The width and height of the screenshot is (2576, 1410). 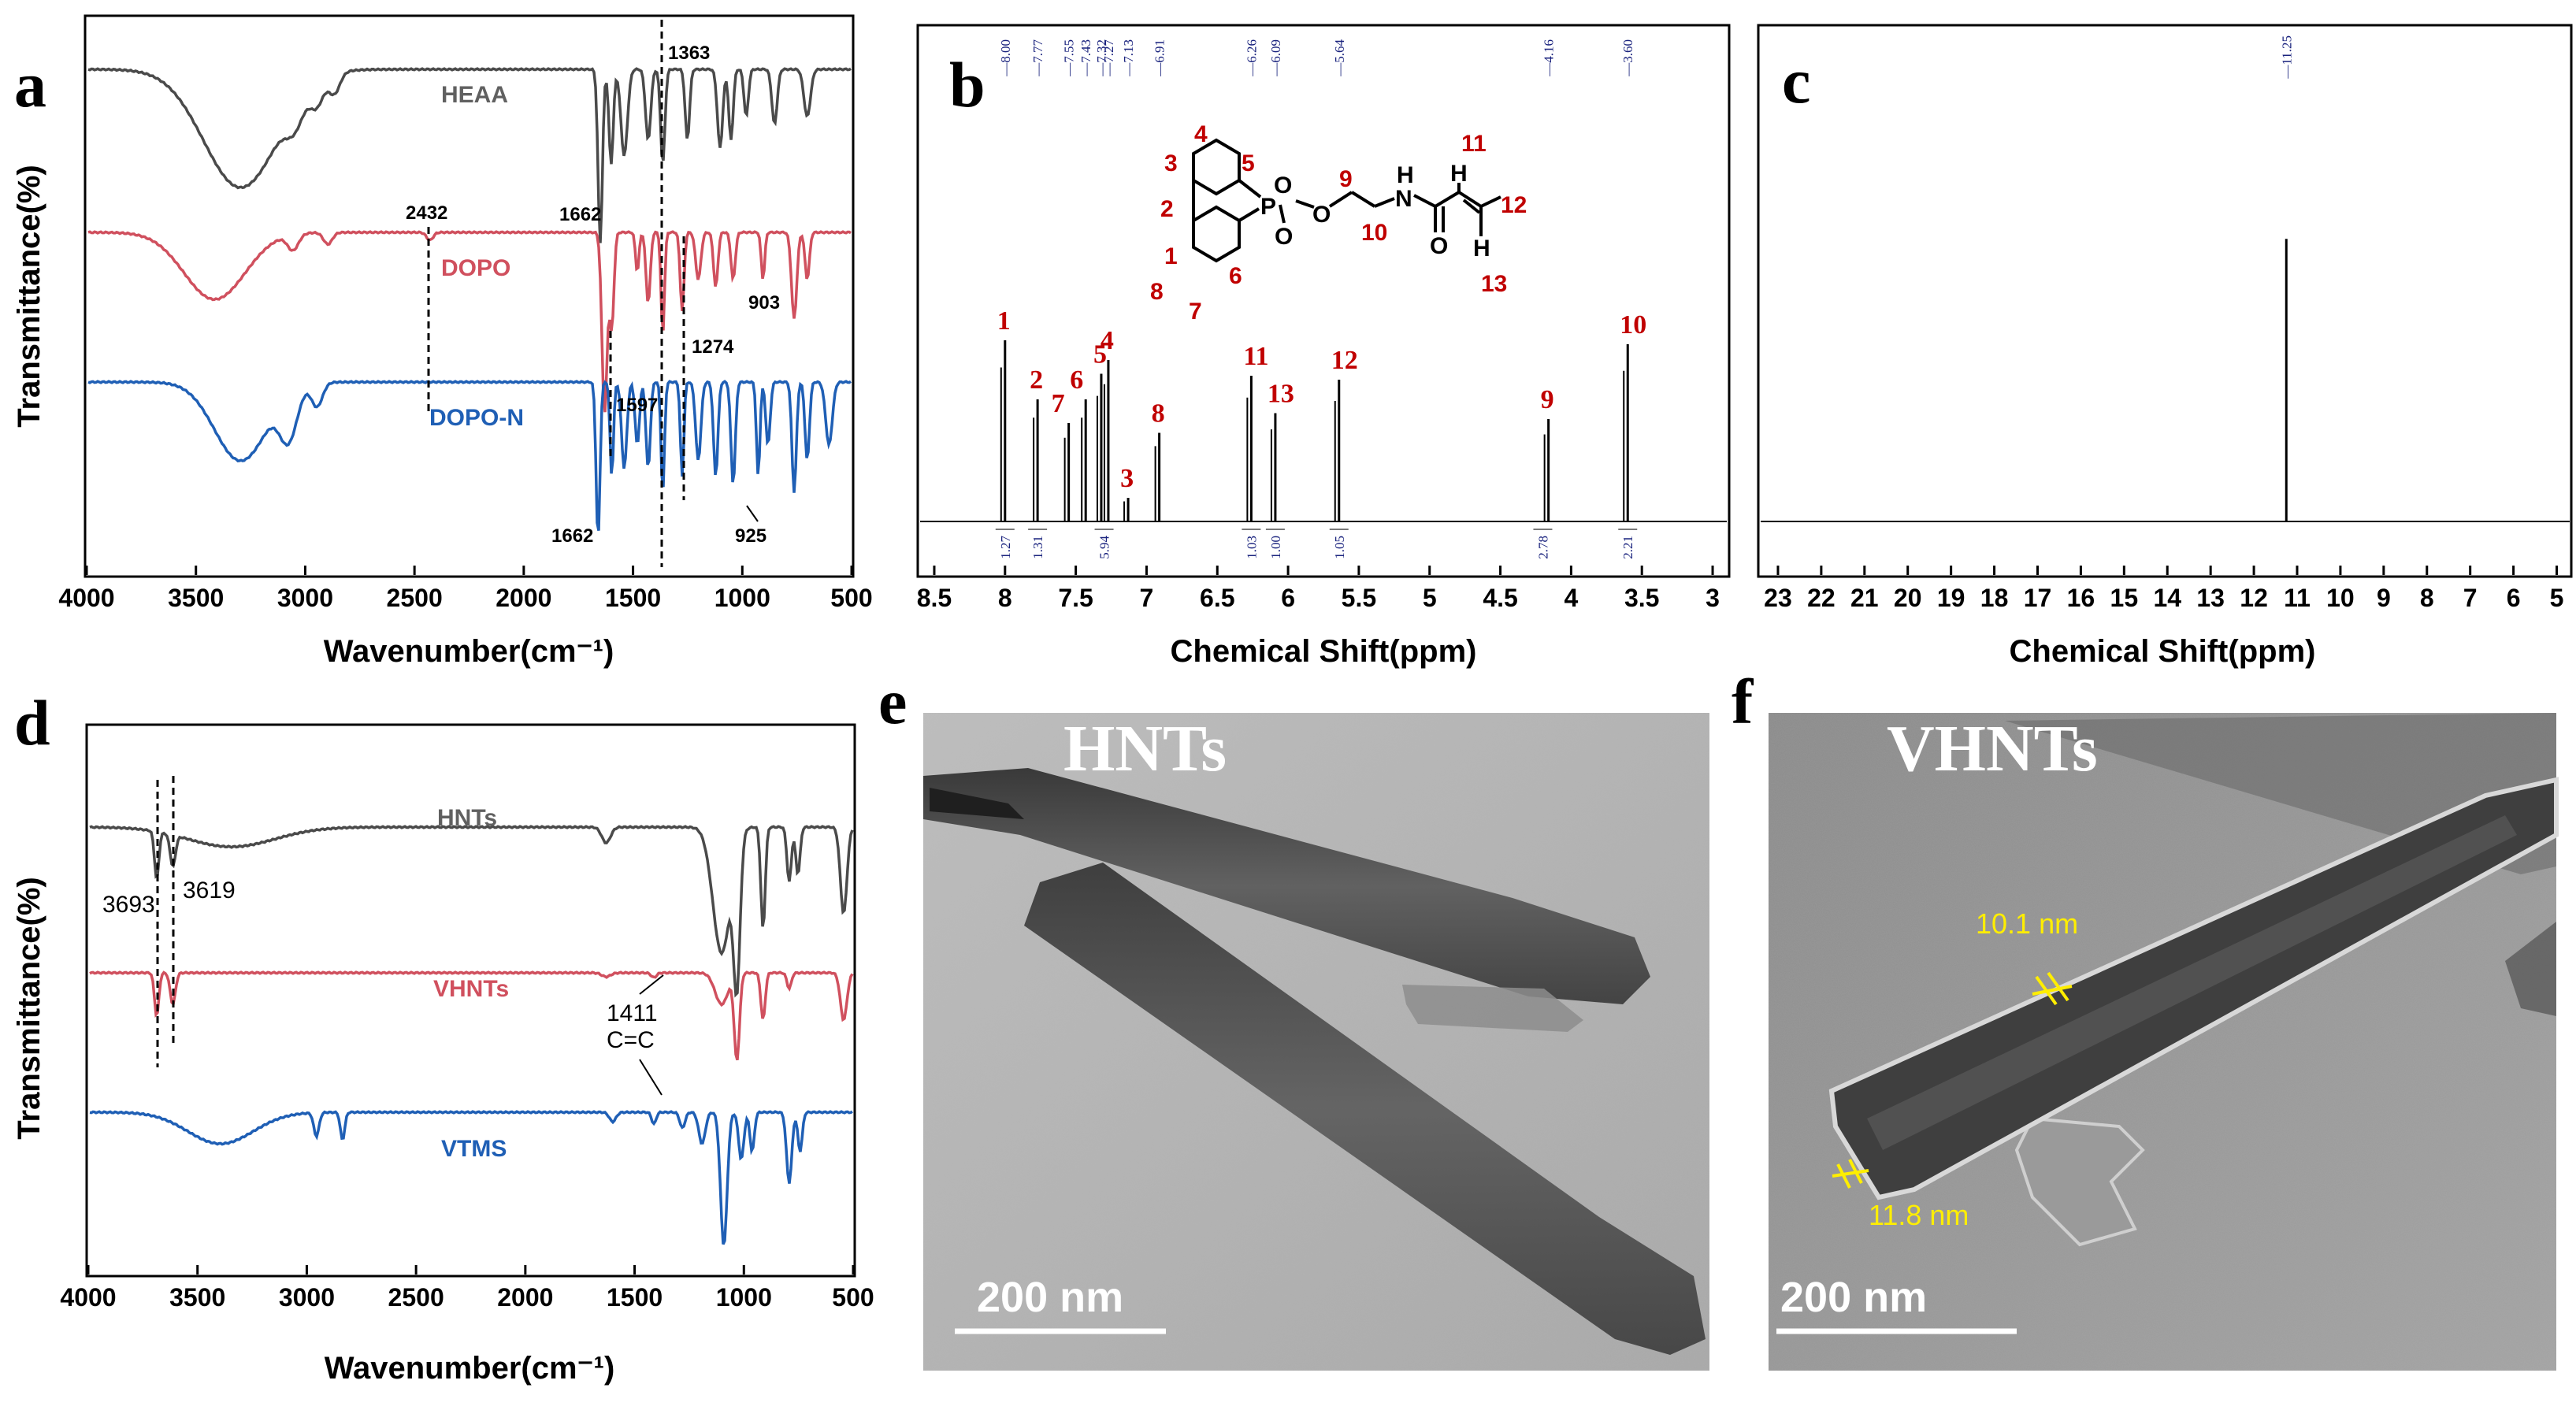 I want to click on annotation-1662-bottom: 1662, so click(x=572, y=536).